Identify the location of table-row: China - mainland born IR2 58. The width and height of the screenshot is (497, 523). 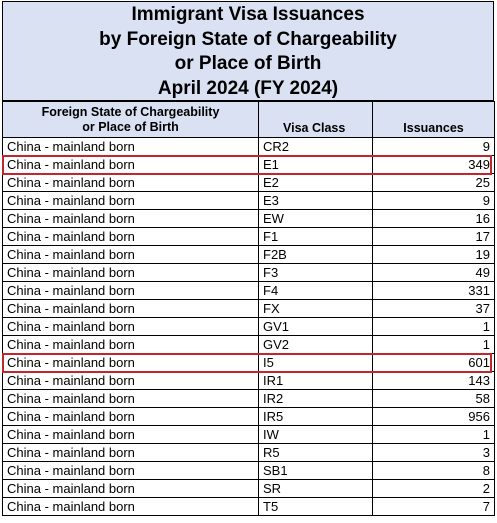
(248, 398).